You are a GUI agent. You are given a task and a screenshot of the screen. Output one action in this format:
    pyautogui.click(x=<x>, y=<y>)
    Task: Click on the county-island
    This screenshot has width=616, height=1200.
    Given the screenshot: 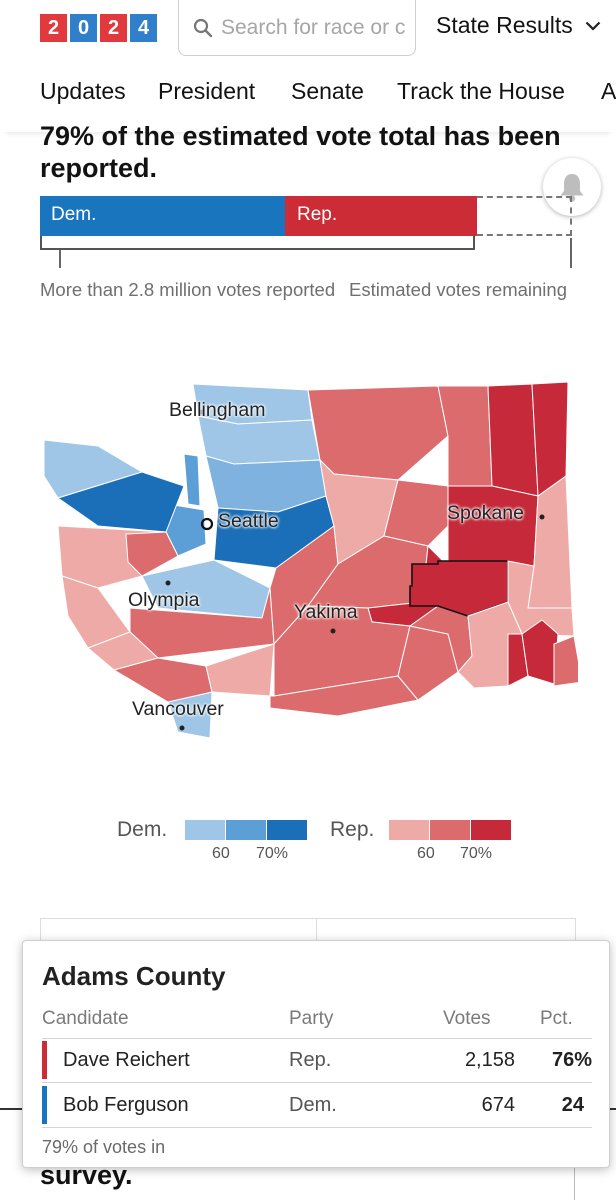 What is the action you would take?
    pyautogui.click(x=192, y=480)
    